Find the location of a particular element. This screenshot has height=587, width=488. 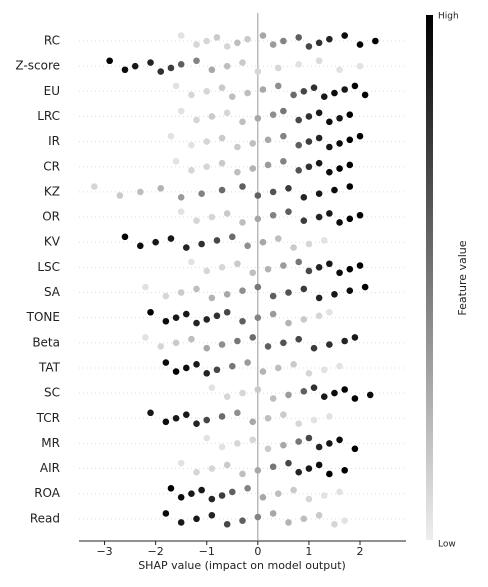

feature-label: TAT is located at coordinates (49, 367).